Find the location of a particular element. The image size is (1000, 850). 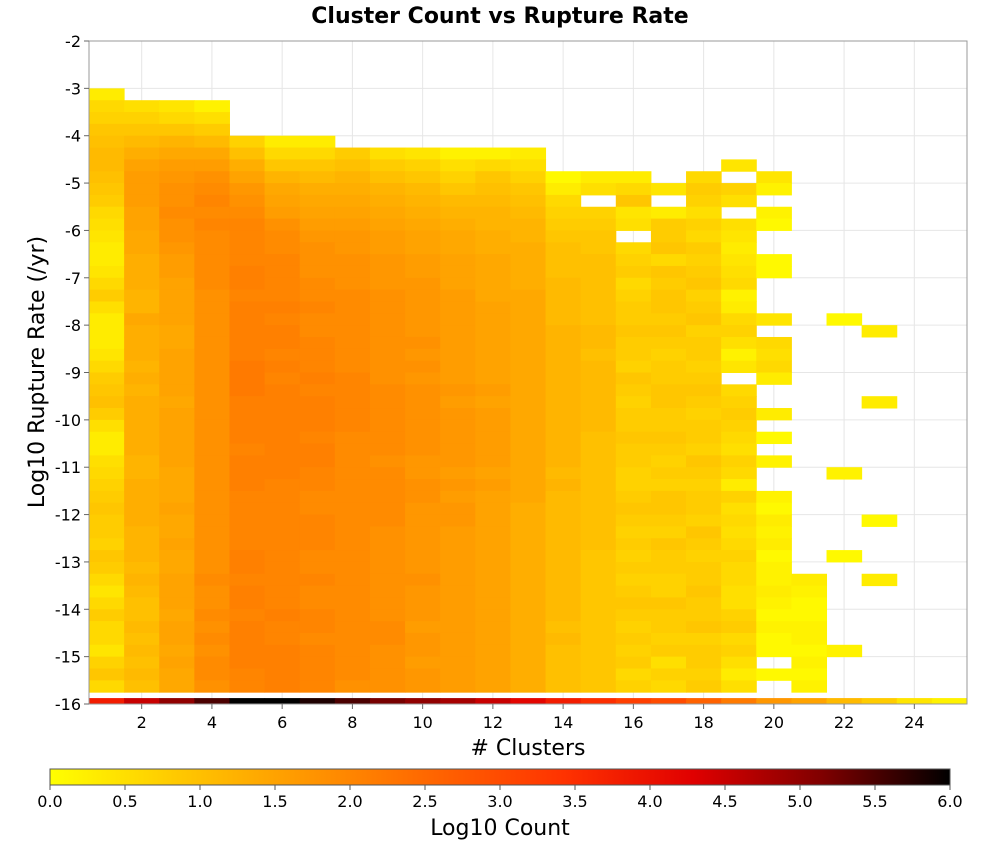

x-tick-label: 2 is located at coordinates (142, 722).